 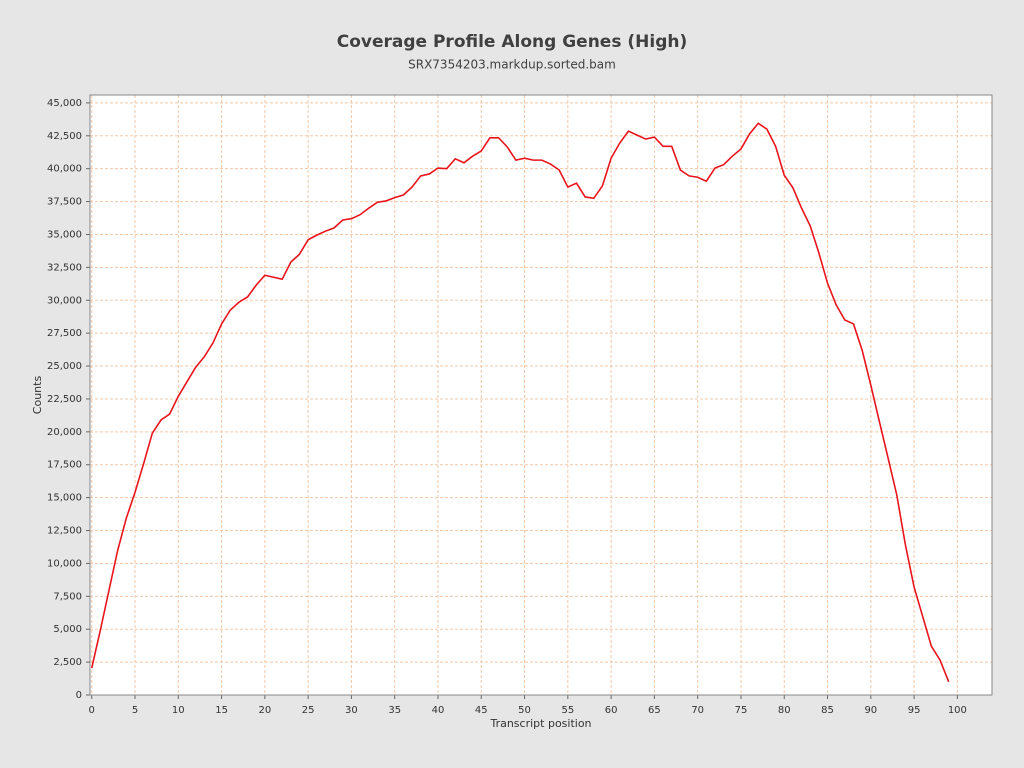 I want to click on x-tick-label: 85, so click(x=827, y=710).